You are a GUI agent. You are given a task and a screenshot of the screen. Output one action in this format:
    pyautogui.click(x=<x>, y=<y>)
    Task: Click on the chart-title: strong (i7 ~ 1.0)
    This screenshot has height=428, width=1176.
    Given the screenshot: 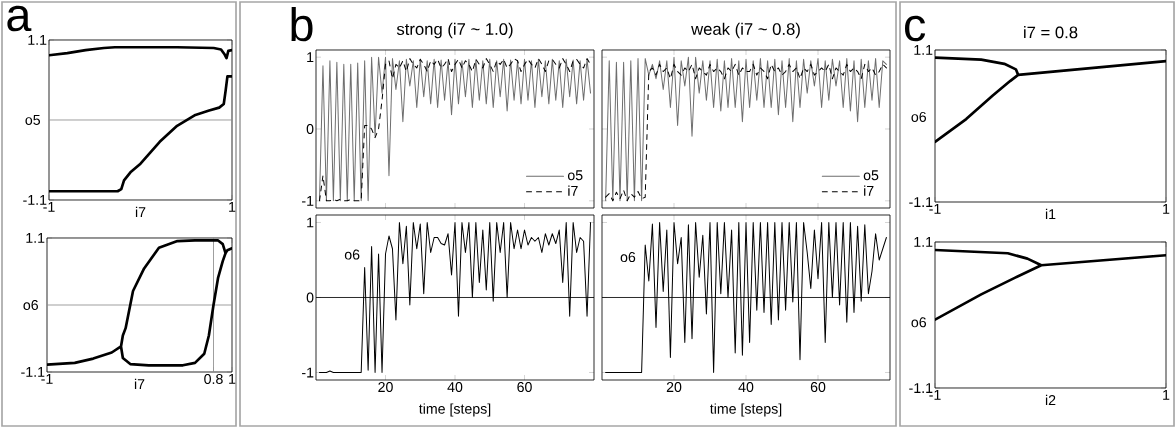 What is the action you would take?
    pyautogui.click(x=454, y=30)
    